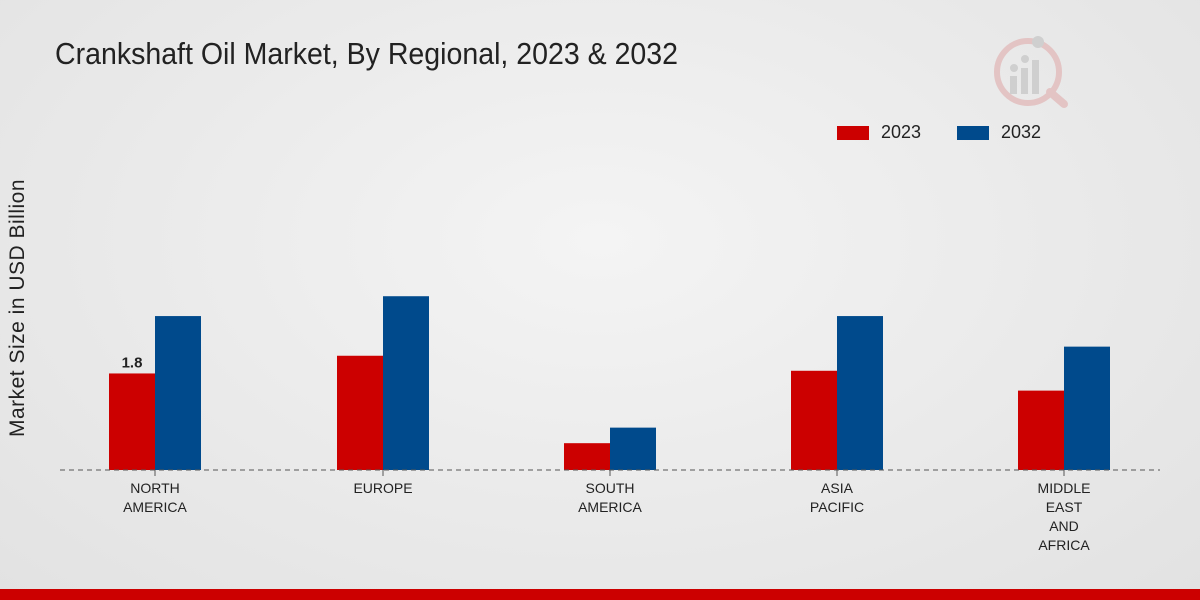  What do you see at coordinates (610, 488) in the screenshot?
I see `x-tick-label-line: SOUTH` at bounding box center [610, 488].